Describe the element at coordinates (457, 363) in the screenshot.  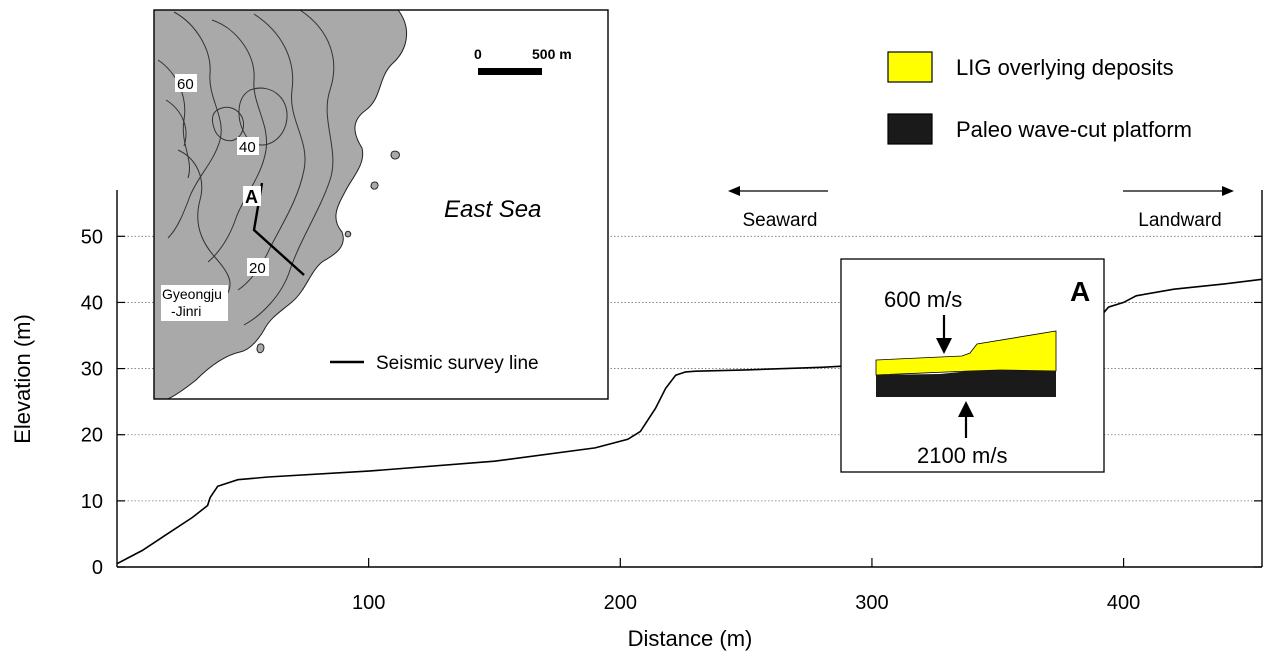
I see `survey-line-legend-label: Seismic survey line` at that location.